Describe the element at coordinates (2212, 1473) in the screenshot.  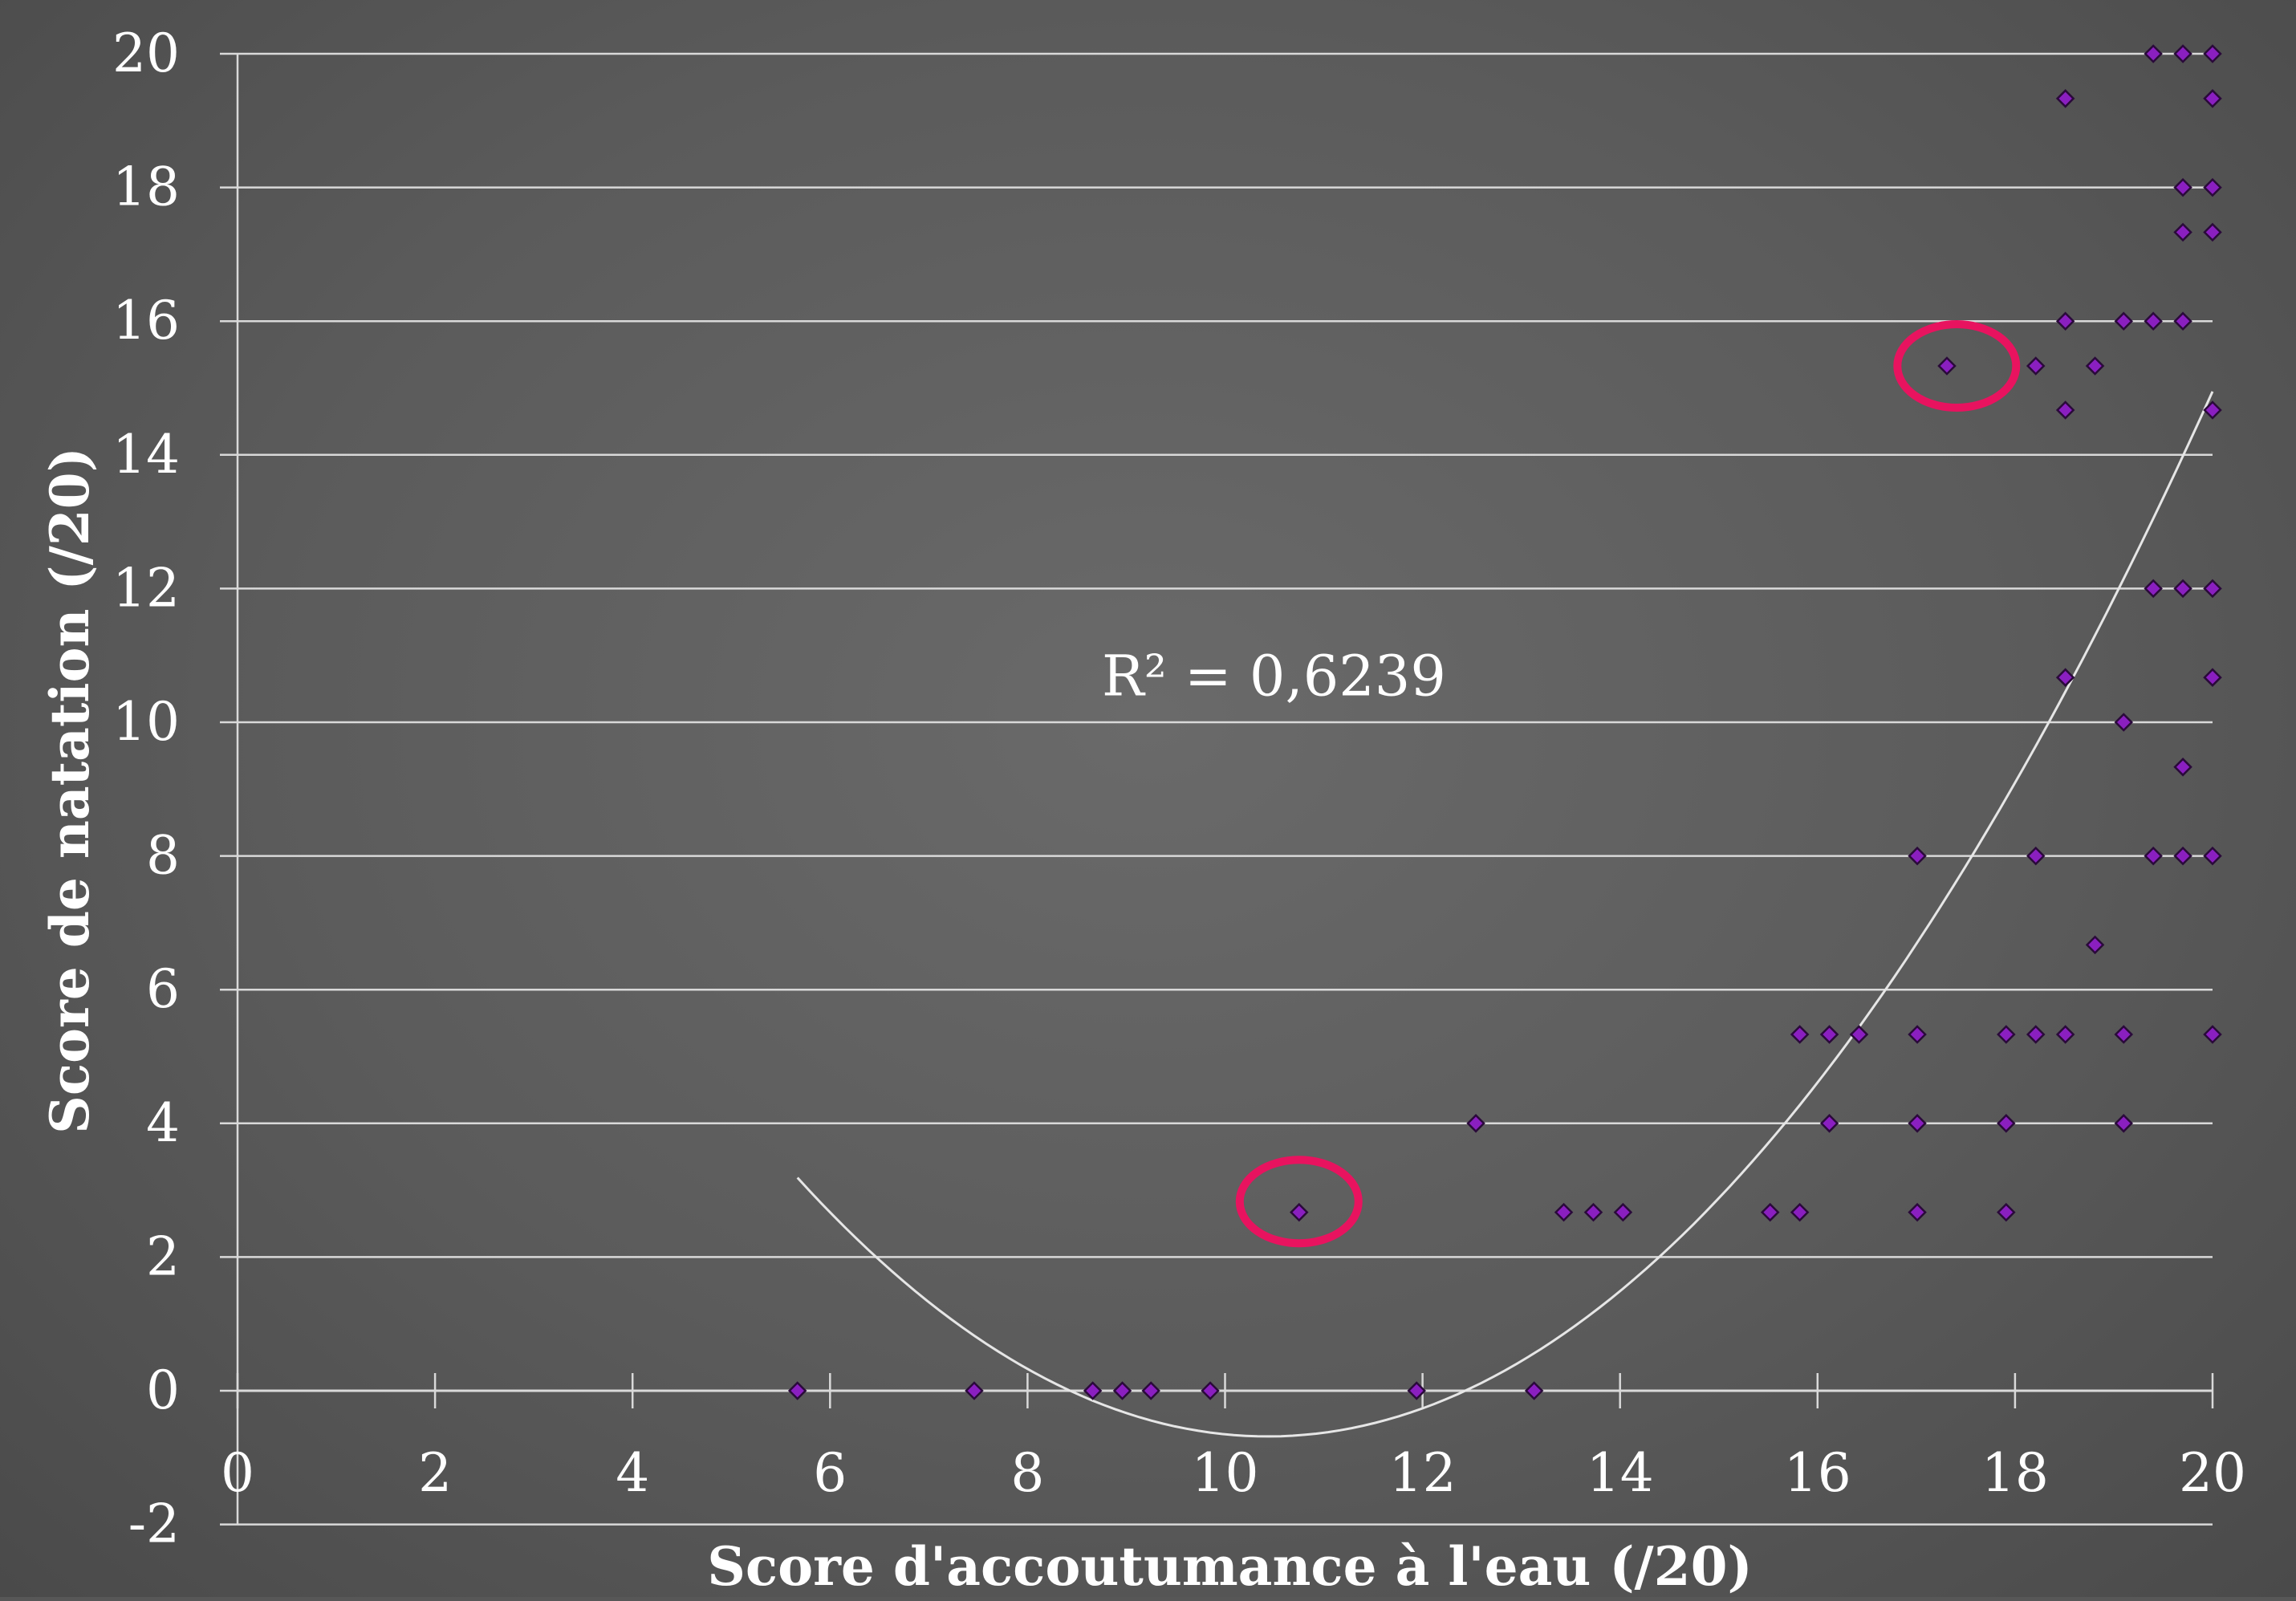
I see `x-tick-label: 20` at that location.